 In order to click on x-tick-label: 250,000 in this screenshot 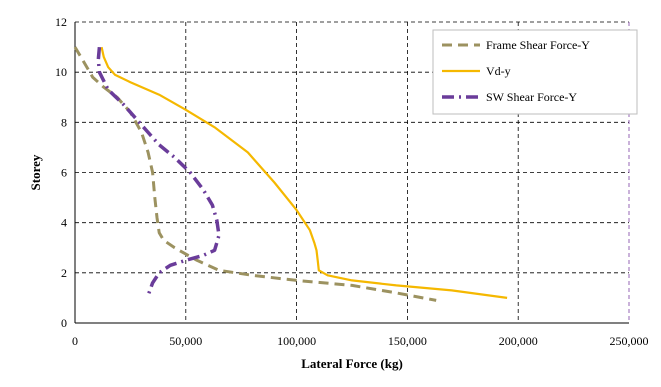, I will do `click(629, 341)`.